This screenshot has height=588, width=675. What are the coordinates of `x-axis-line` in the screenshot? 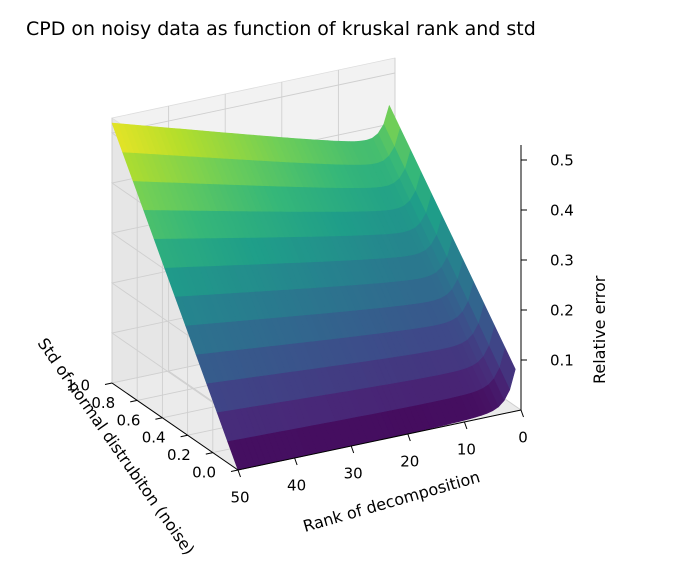 It's located at (379, 440).